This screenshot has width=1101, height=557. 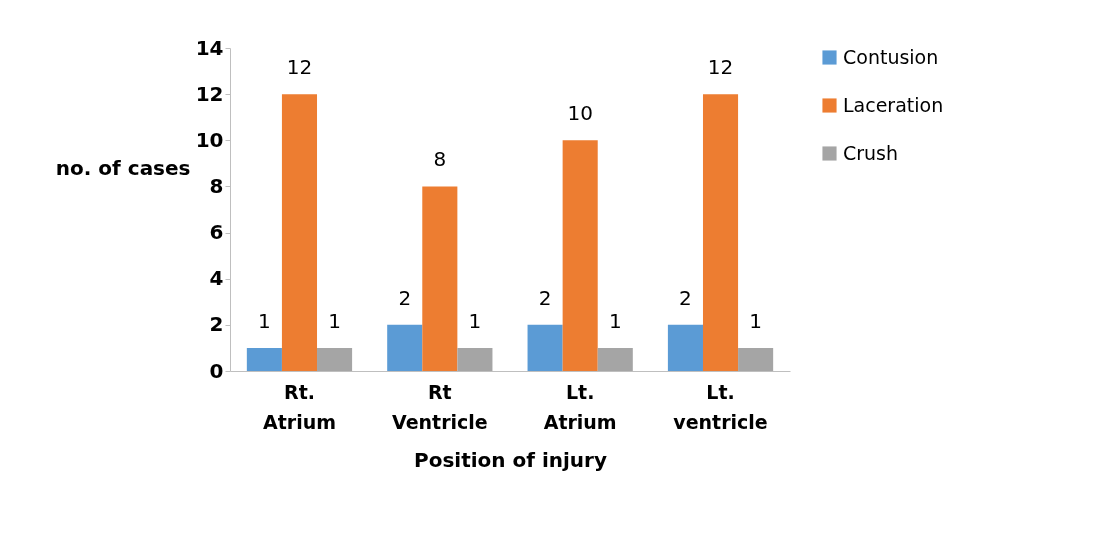 What do you see at coordinates (720, 406) in the screenshot?
I see `x-tick-label: Lt. ventricle` at bounding box center [720, 406].